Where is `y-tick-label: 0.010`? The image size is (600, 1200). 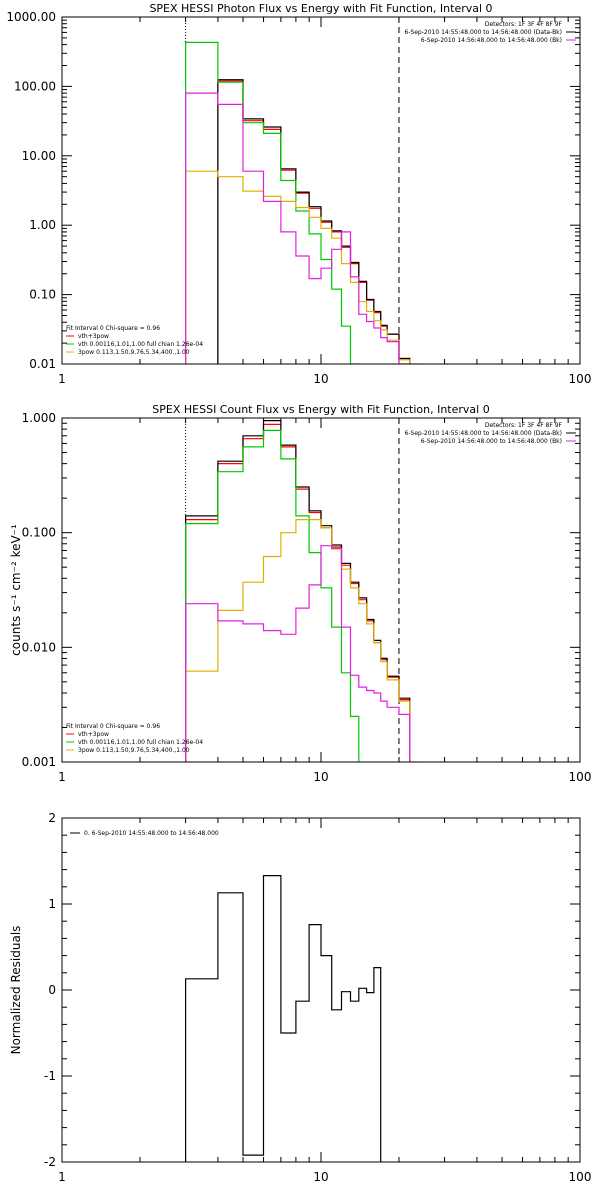 y-tick-label: 0.010 is located at coordinates (39, 647).